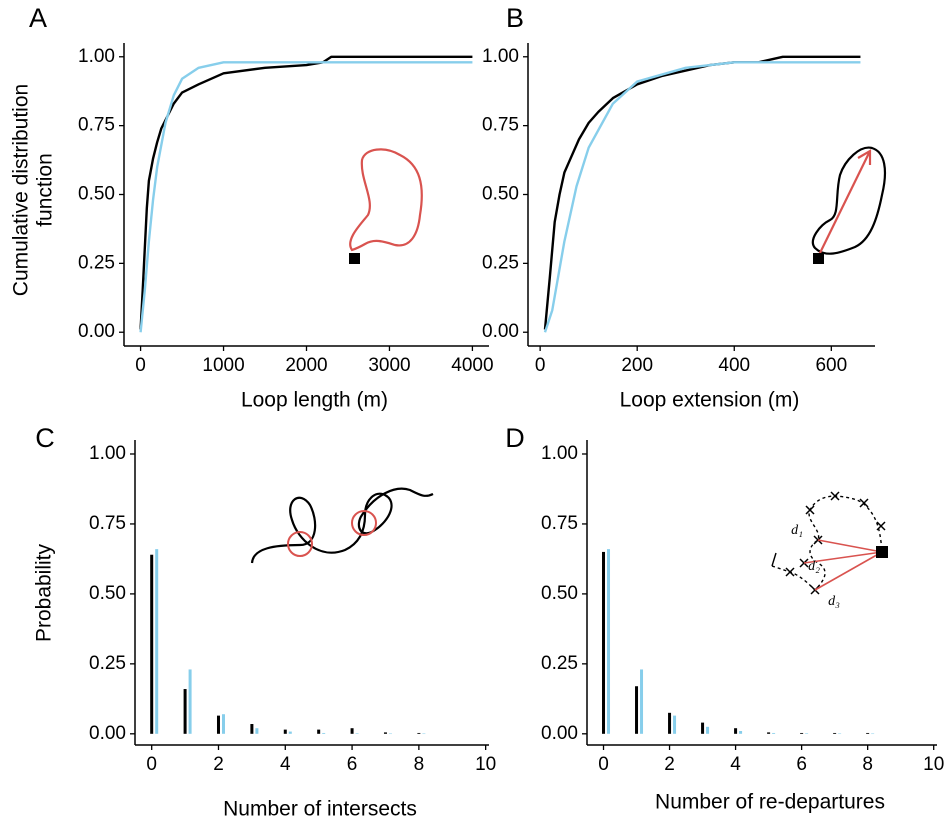  I want to click on panel-letter: D, so click(515, 438).